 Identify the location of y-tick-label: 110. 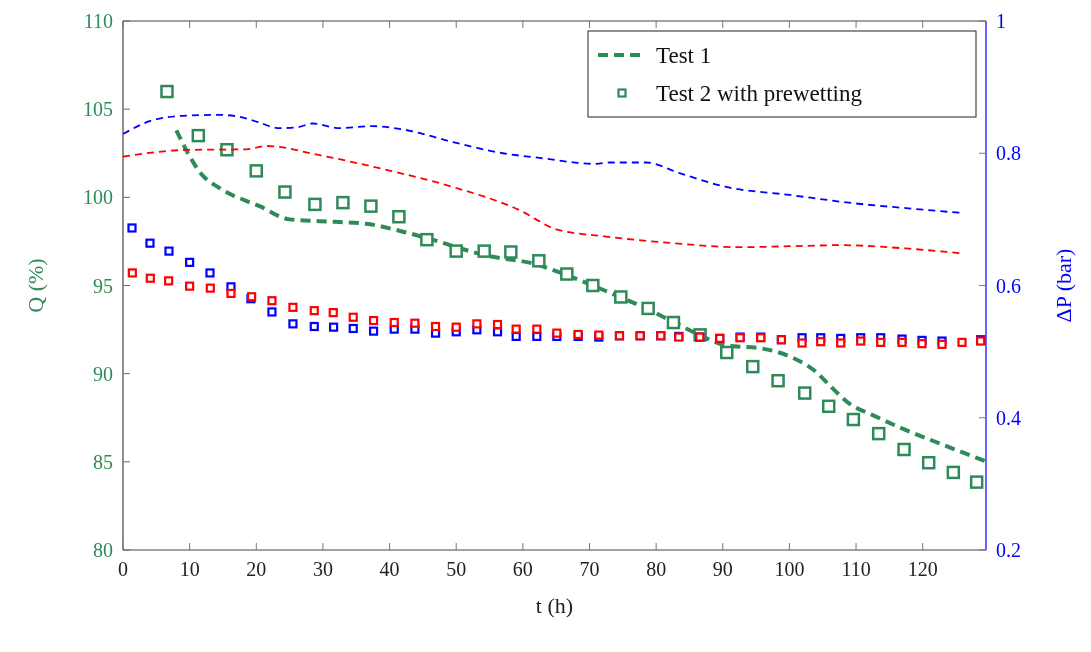
(98, 21).